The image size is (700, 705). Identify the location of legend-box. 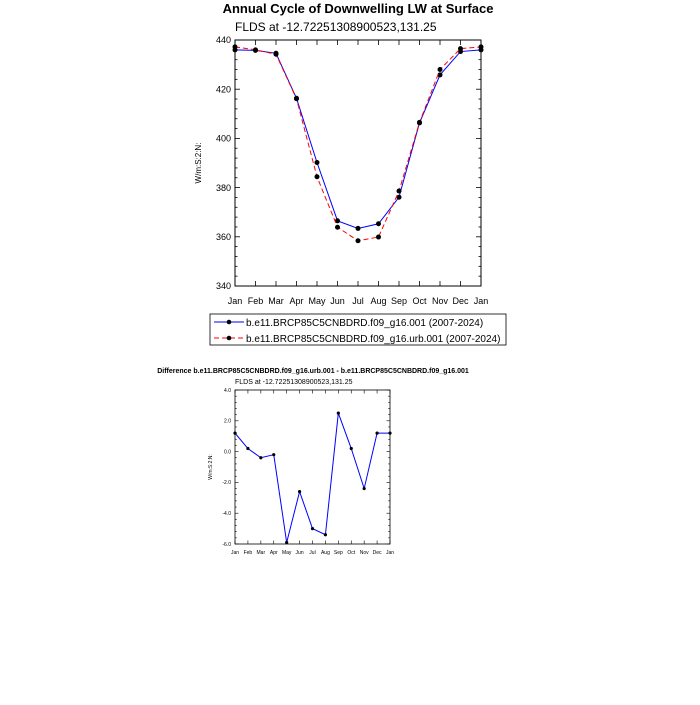
(358, 329).